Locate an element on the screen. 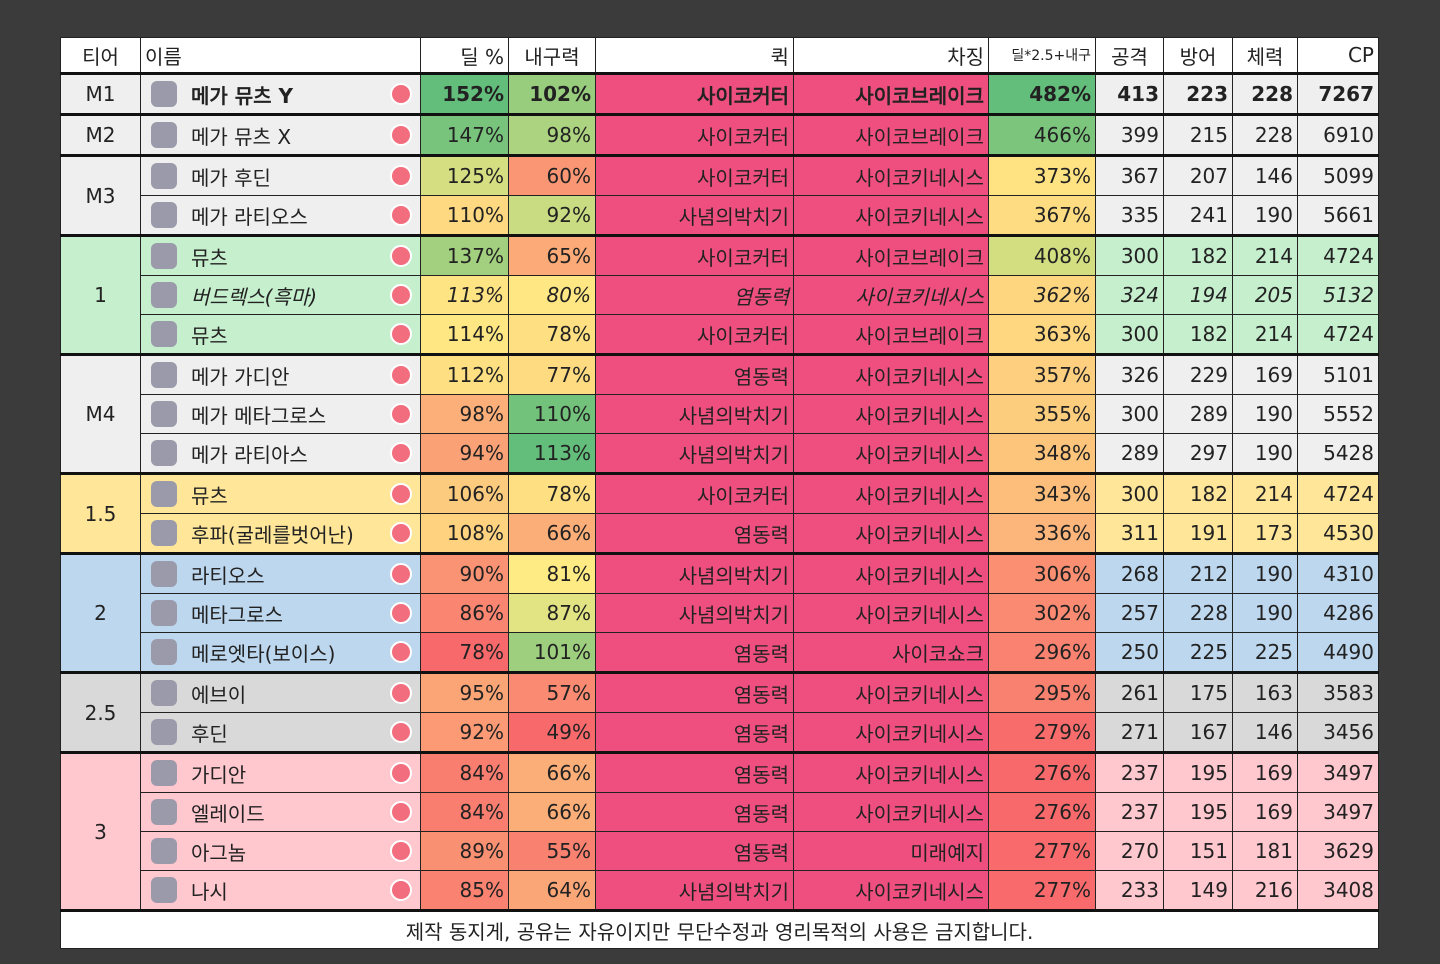  table-row: 나시 85% 64% 사념의박치기 사이코키네시스 277% 233 149 216 3408 is located at coordinates (719, 890).